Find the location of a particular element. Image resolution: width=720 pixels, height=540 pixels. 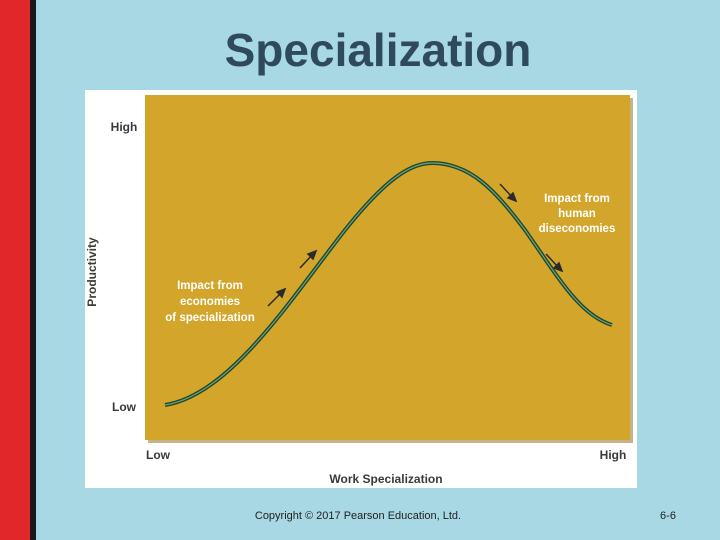

red-band is located at coordinates (15, 270).